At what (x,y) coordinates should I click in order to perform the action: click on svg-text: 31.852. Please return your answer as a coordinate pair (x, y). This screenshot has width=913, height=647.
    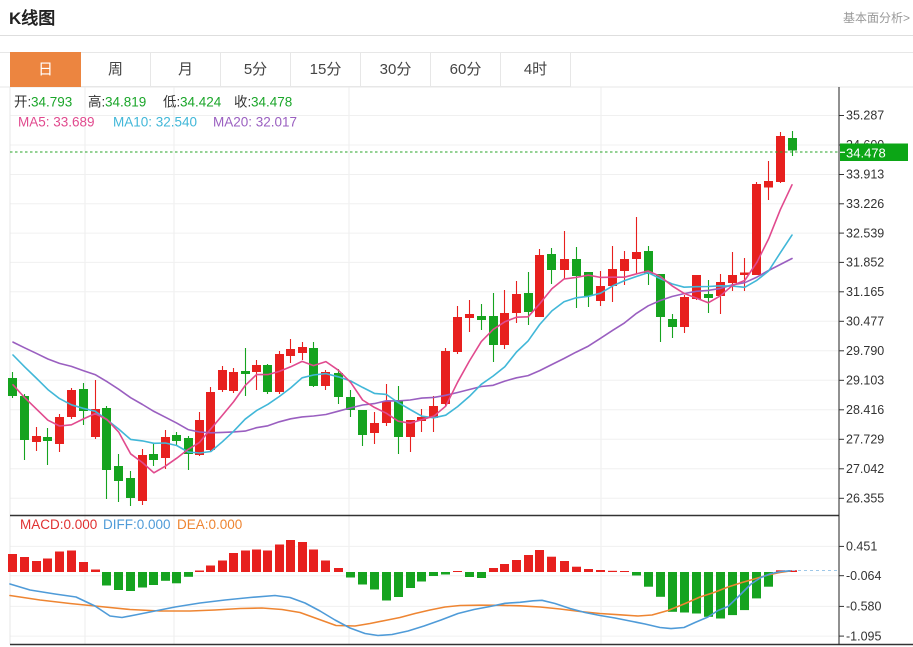
    Looking at the image, I should click on (865, 263).